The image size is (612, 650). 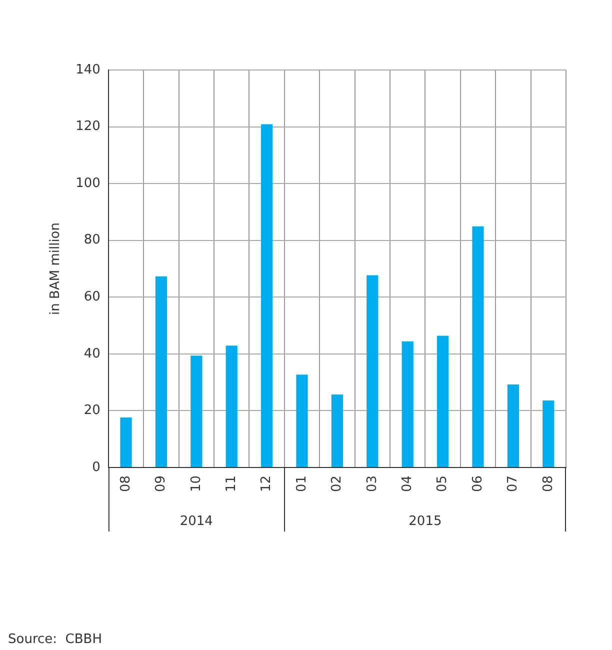 I want to click on x-tick-label: 06, so click(x=478, y=483).